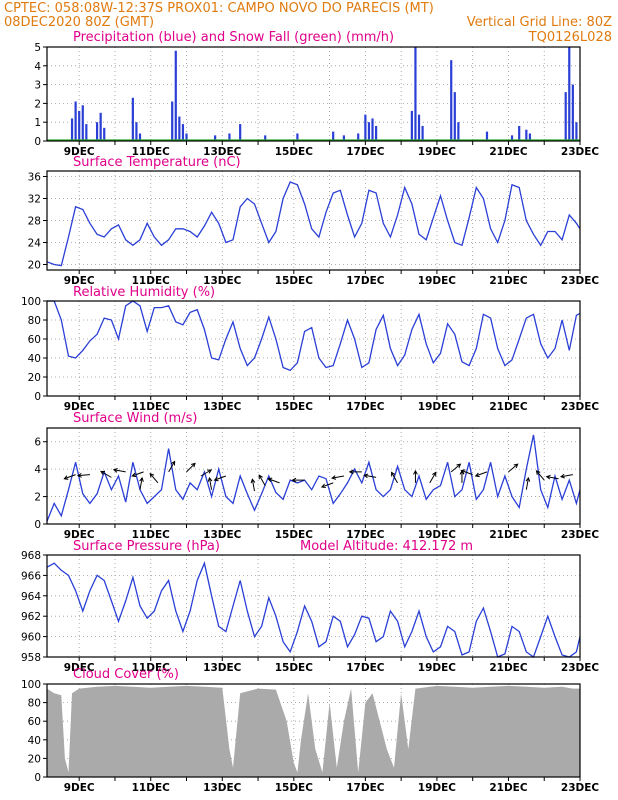 This screenshot has width=618, height=800. Describe the element at coordinates (31, 658) in the screenshot. I see `y-tick-label: 958` at that location.